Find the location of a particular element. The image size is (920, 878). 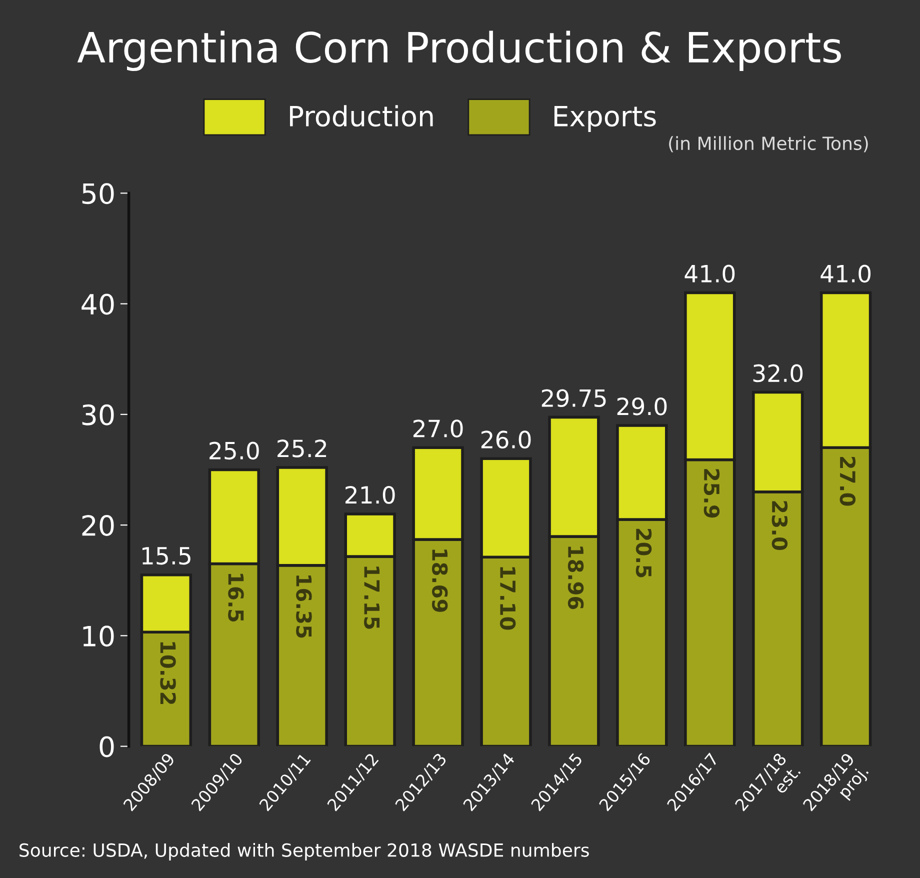

source-note: Source: USDA, Updated with September 2018 WASDE numbers is located at coordinates (304, 851).